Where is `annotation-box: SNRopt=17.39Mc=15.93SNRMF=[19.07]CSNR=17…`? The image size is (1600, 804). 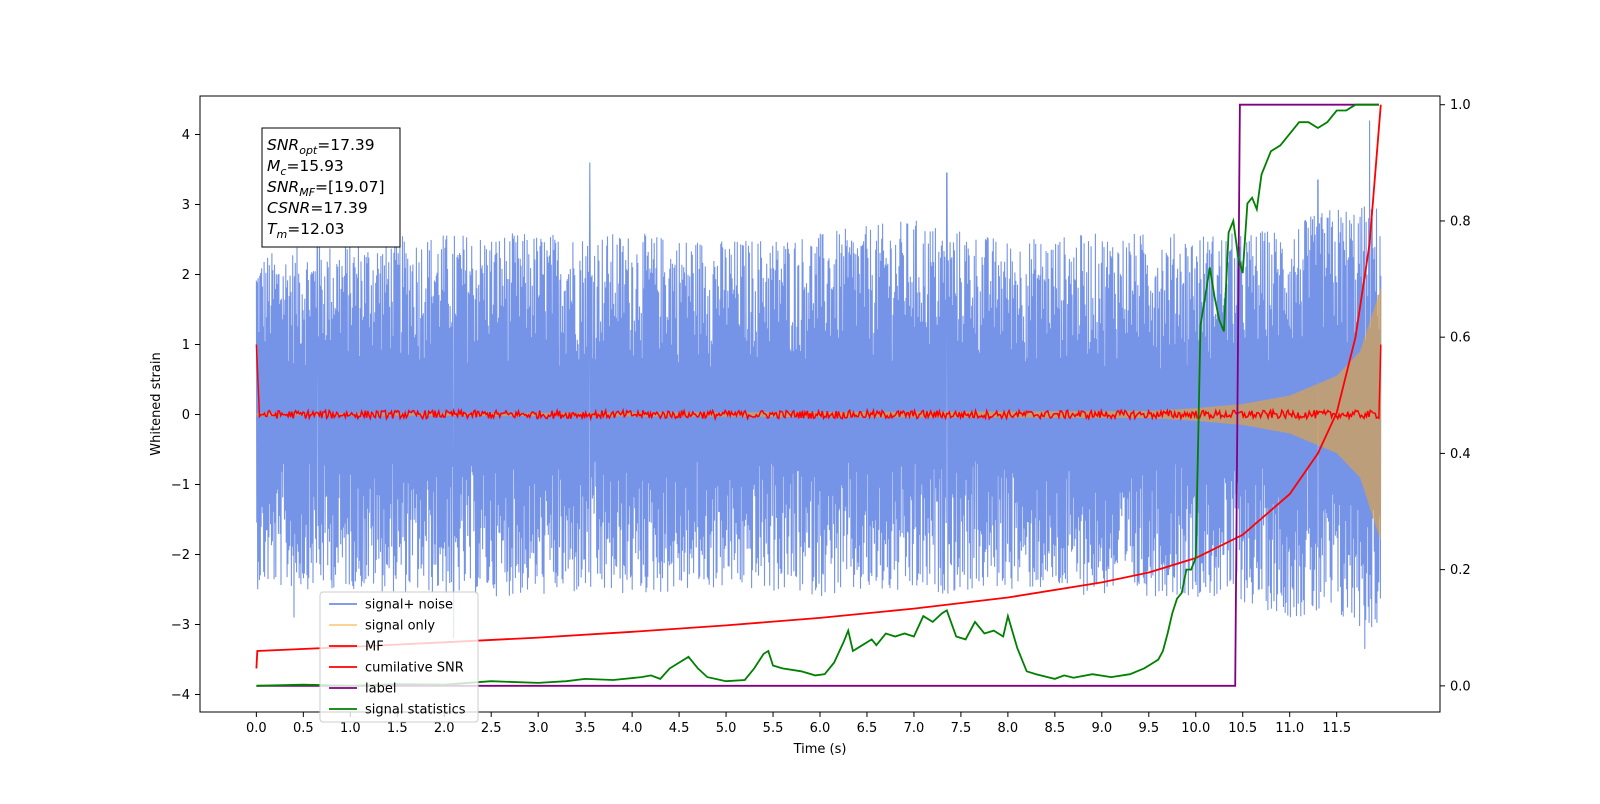 annotation-box: SNRopt=17.39Mc=15.93SNRMF=[19.07]CSNR=17… is located at coordinates (331, 187).